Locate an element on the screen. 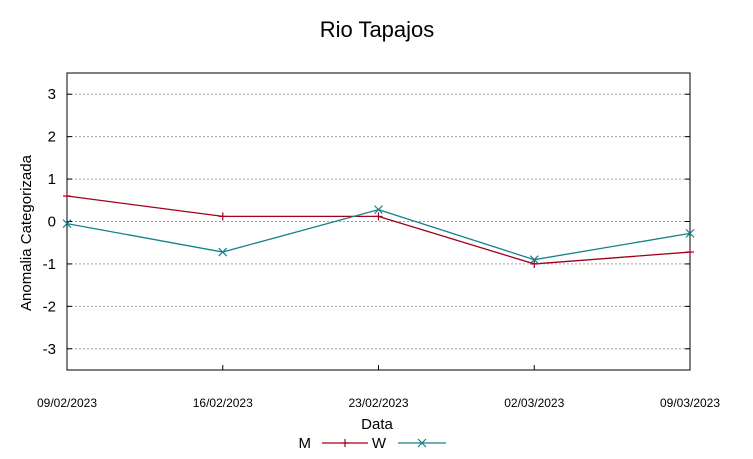  legend-marker-w is located at coordinates (422, 443).